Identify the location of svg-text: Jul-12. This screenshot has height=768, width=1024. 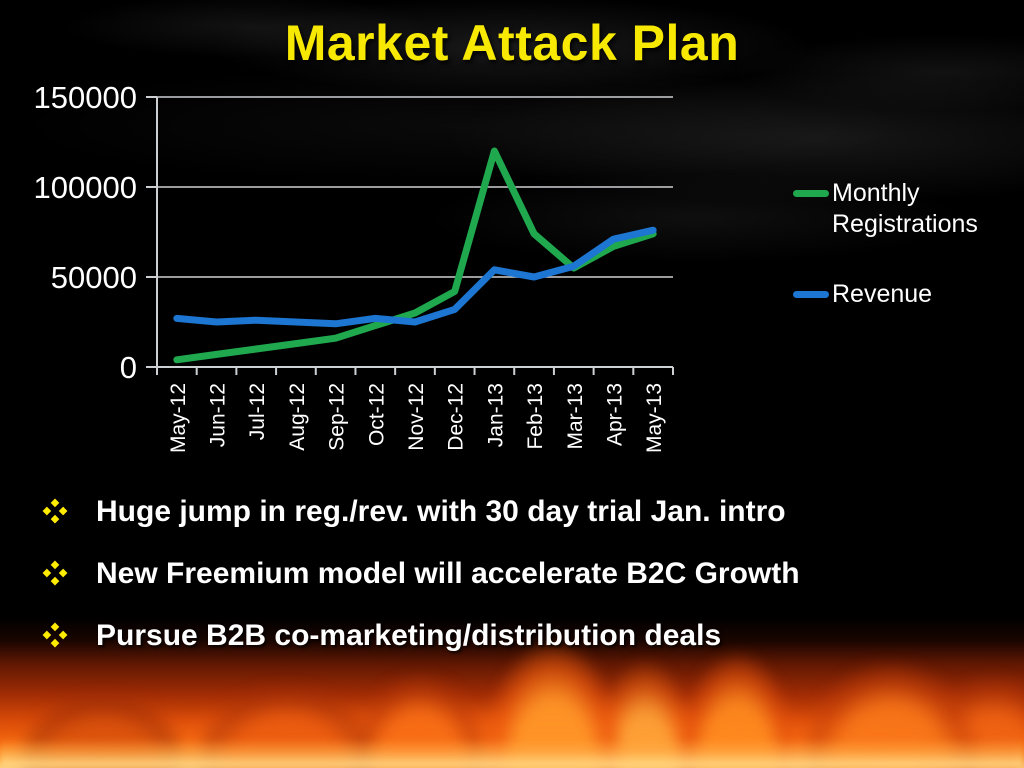
(257, 411).